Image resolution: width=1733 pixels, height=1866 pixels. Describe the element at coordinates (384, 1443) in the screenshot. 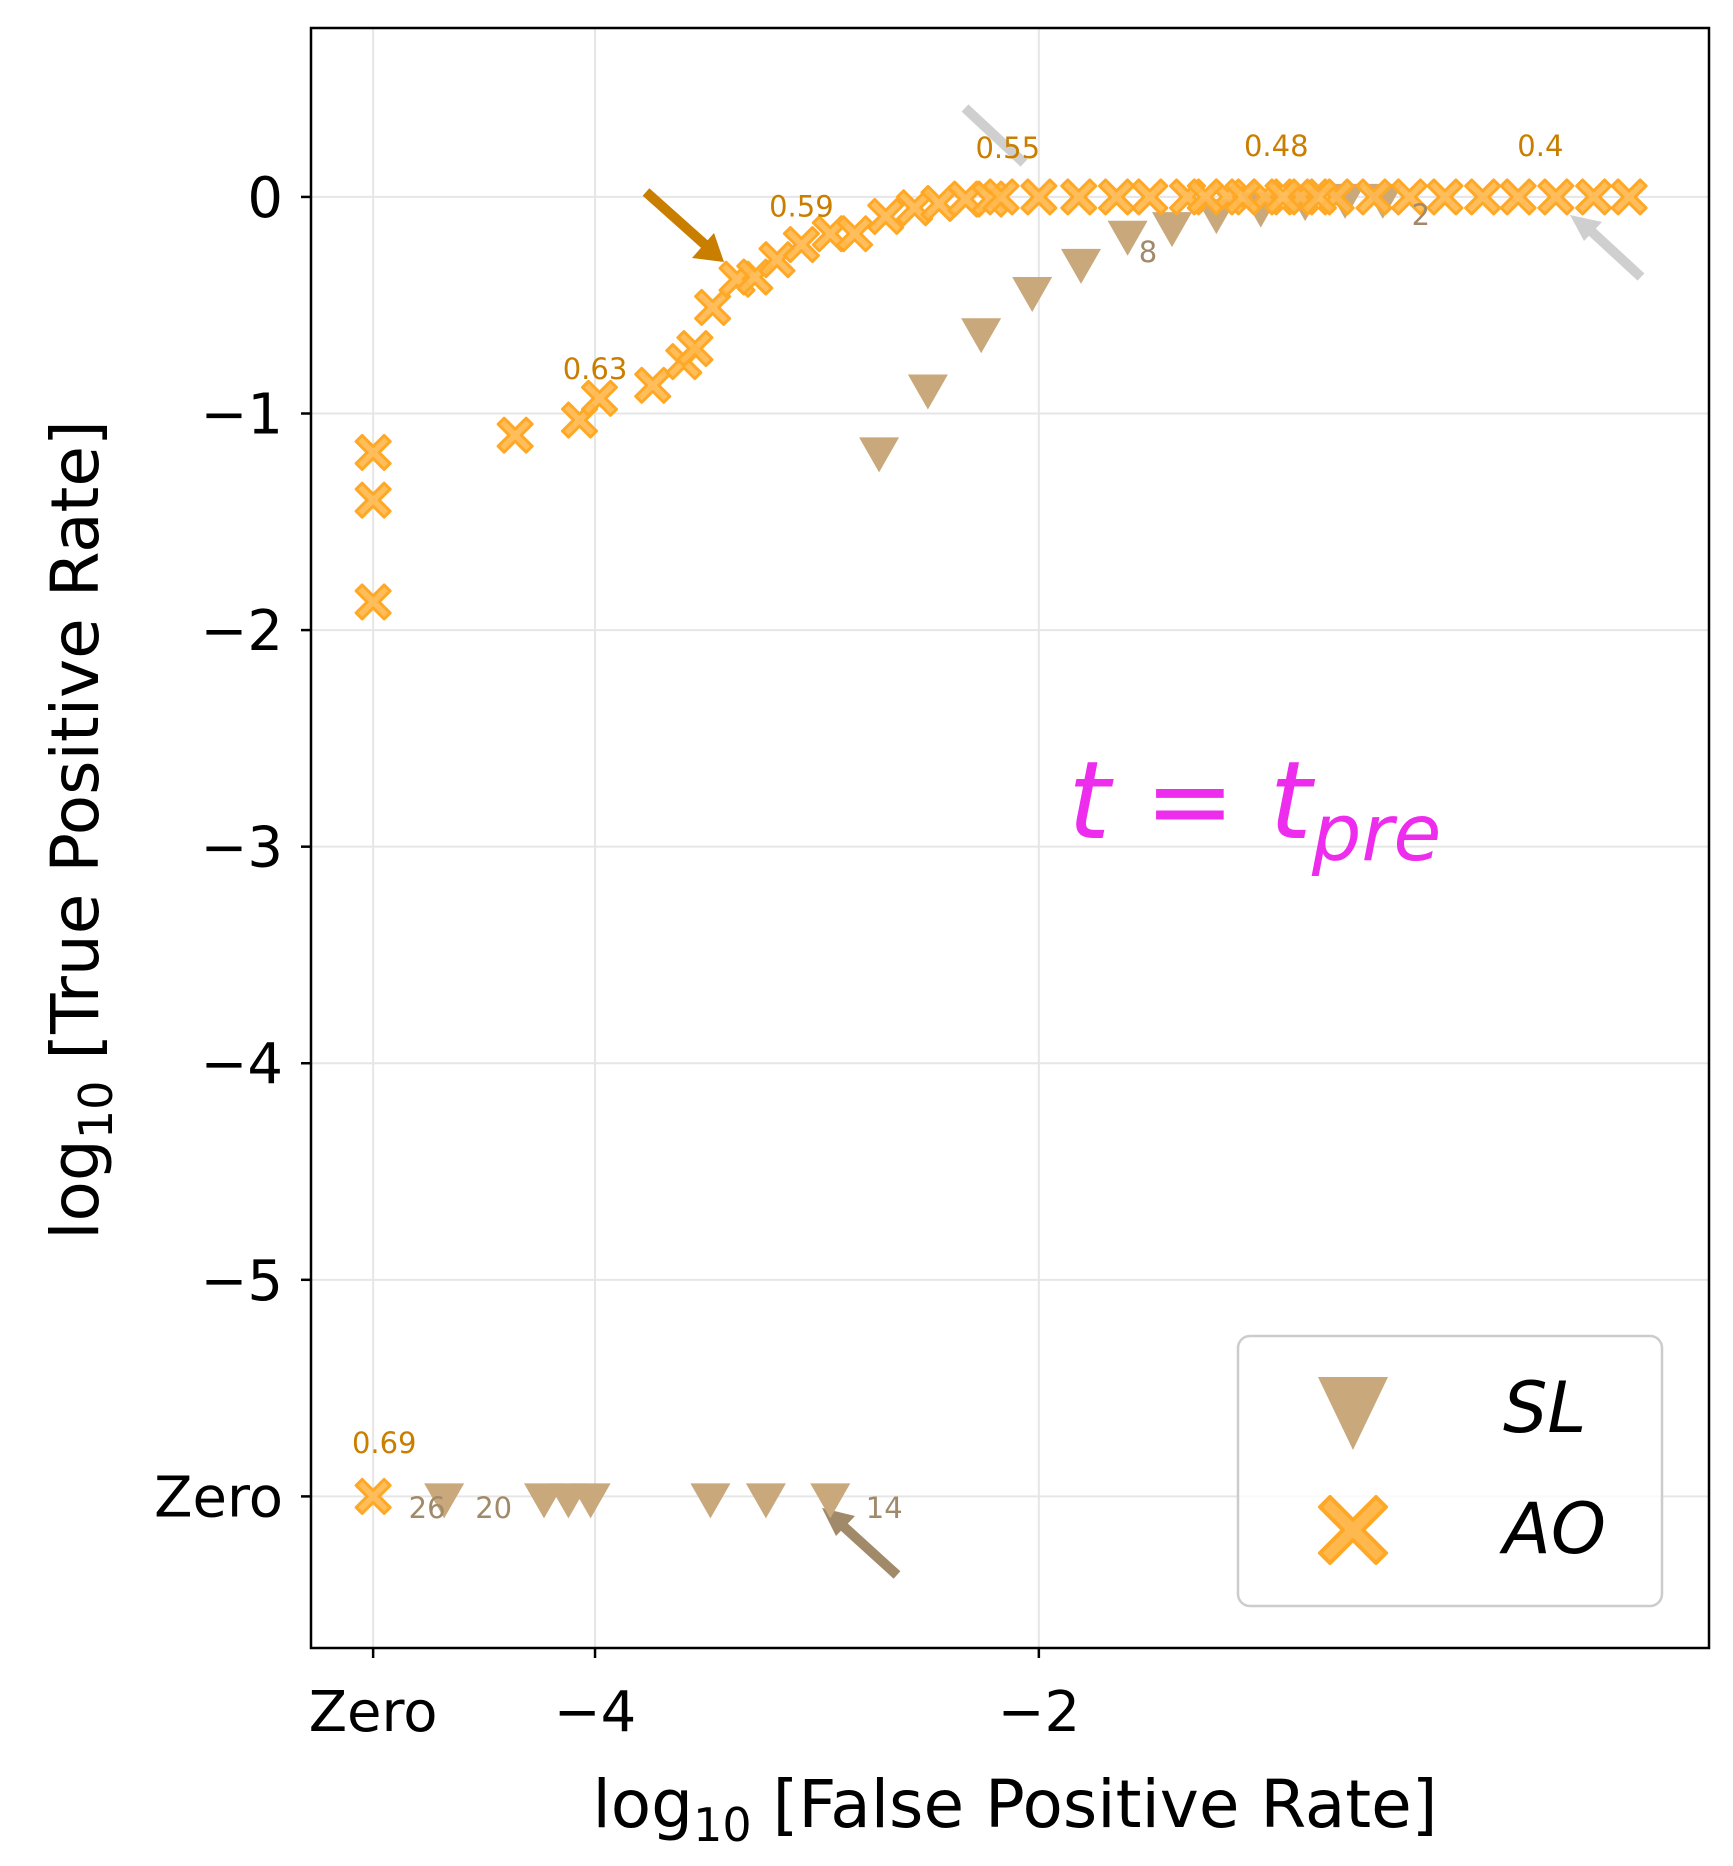

I see `ao-threshold-label: 0.69` at that location.